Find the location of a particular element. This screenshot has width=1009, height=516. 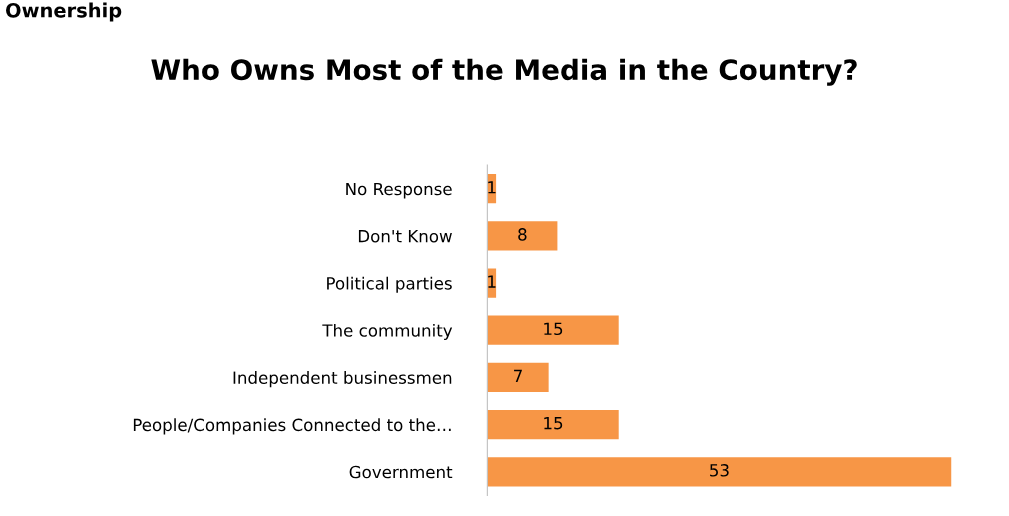

y-tick-label: Independent businessmen is located at coordinates (342, 379).